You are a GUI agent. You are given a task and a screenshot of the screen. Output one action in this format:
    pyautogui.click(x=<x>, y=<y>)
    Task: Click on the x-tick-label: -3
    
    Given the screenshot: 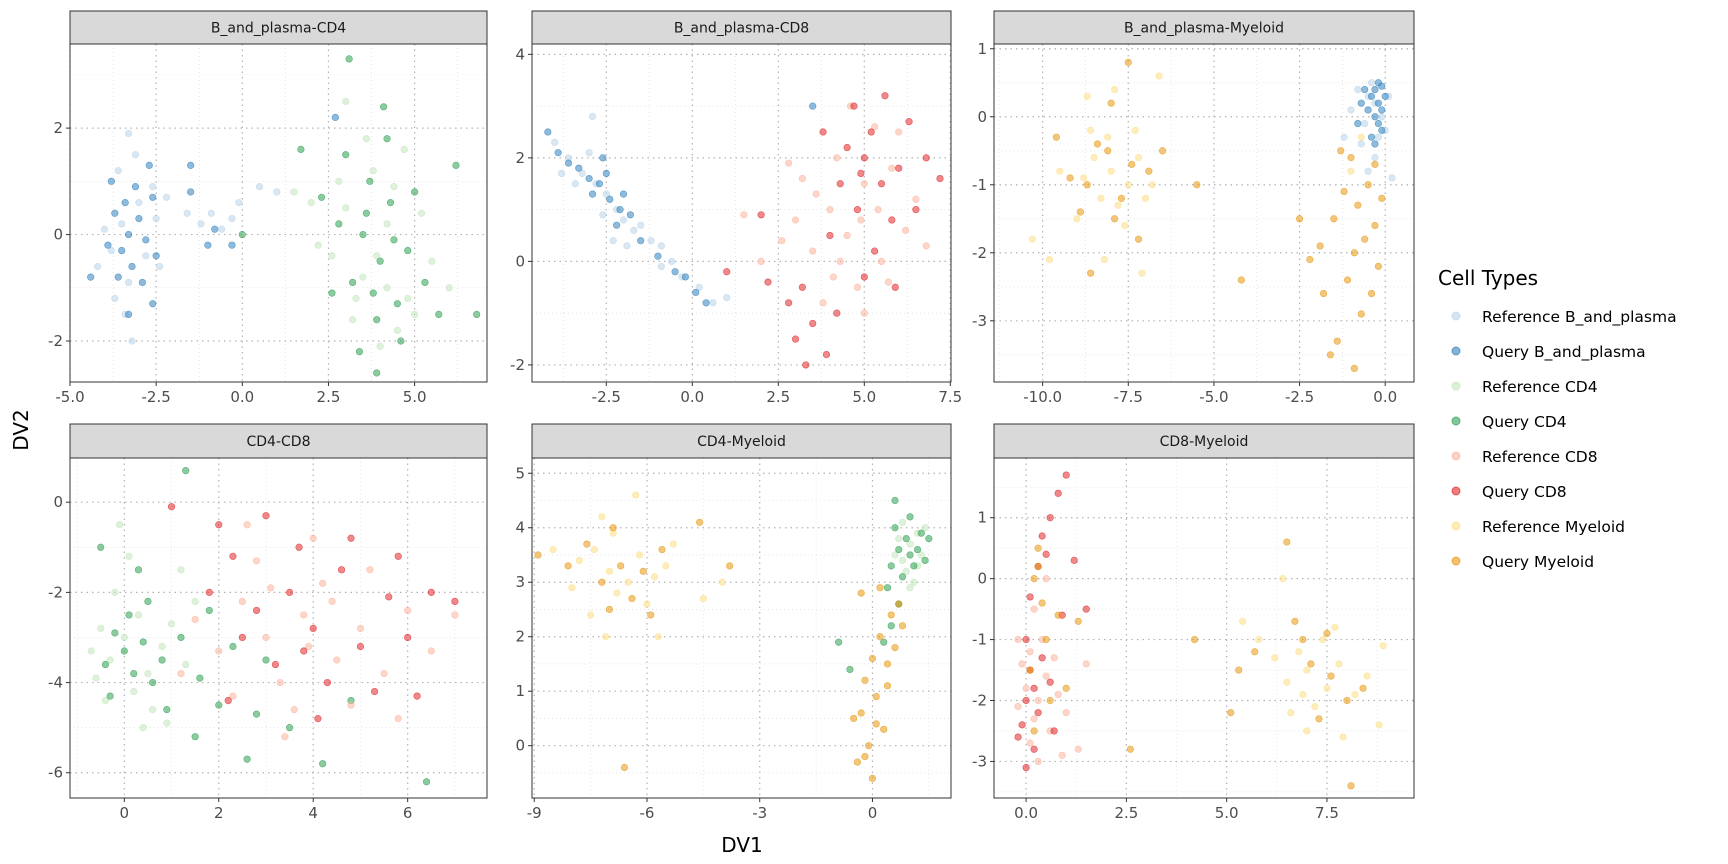 What is the action you would take?
    pyautogui.click(x=759, y=813)
    